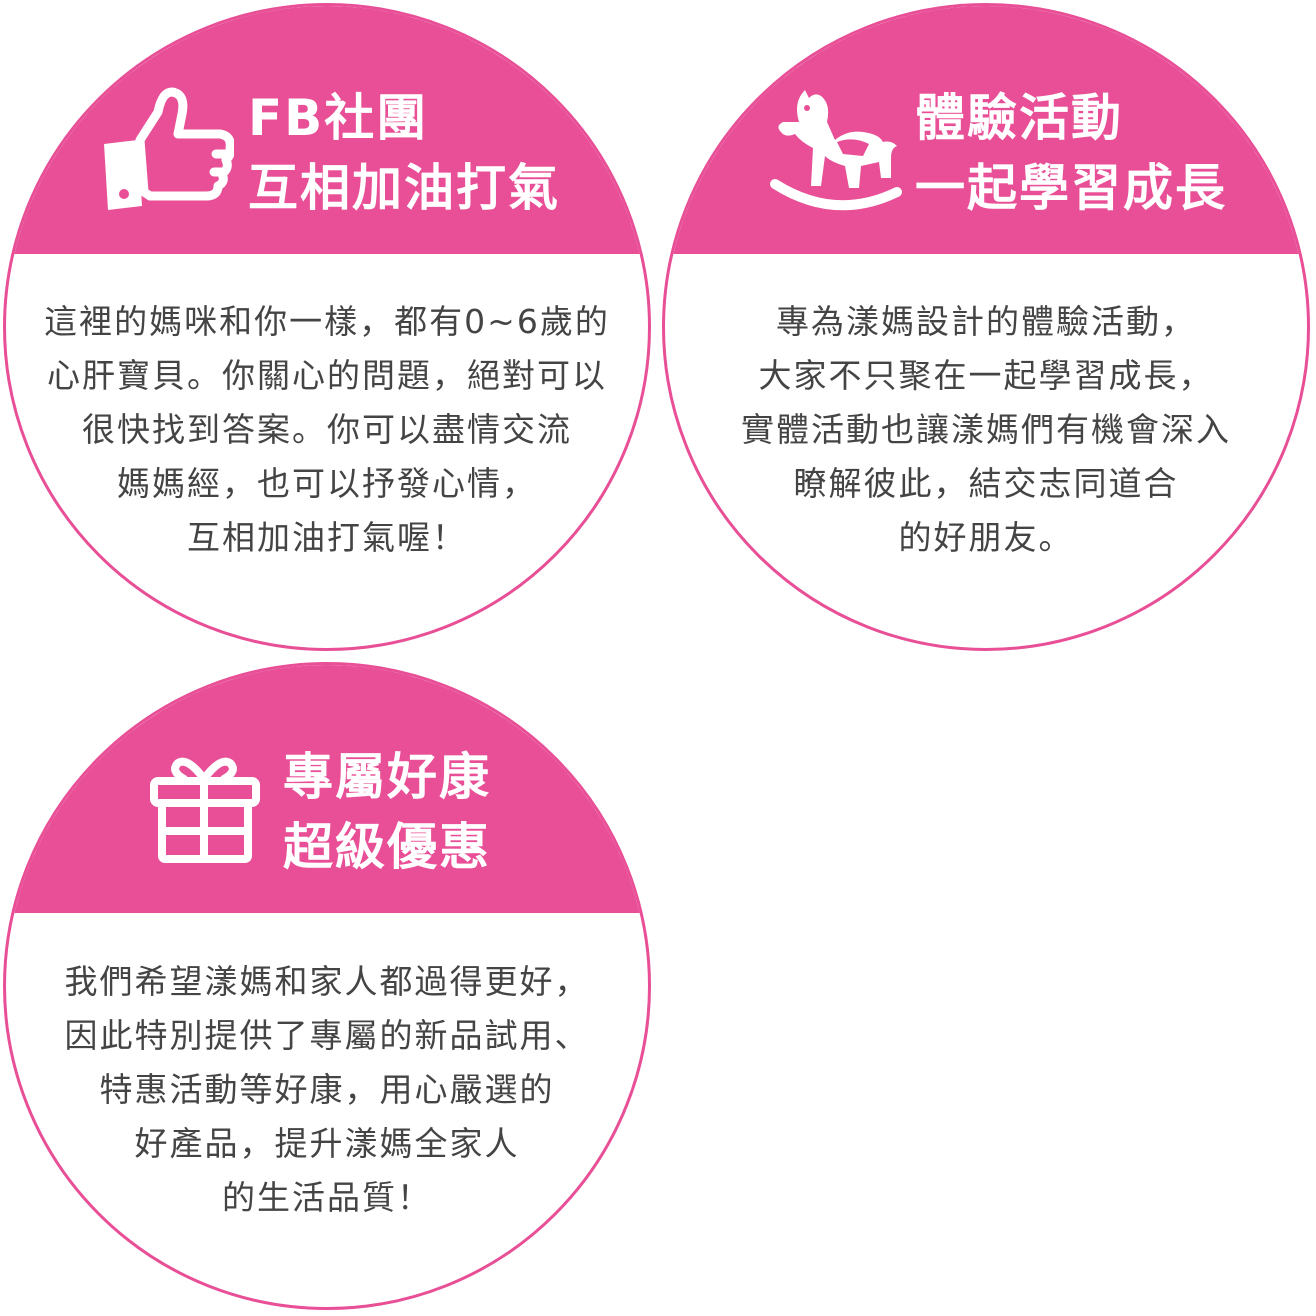 The width and height of the screenshot is (1316, 1316). Describe the element at coordinates (338, 118) in the screenshot. I see `card-title-line: FB社團` at that location.